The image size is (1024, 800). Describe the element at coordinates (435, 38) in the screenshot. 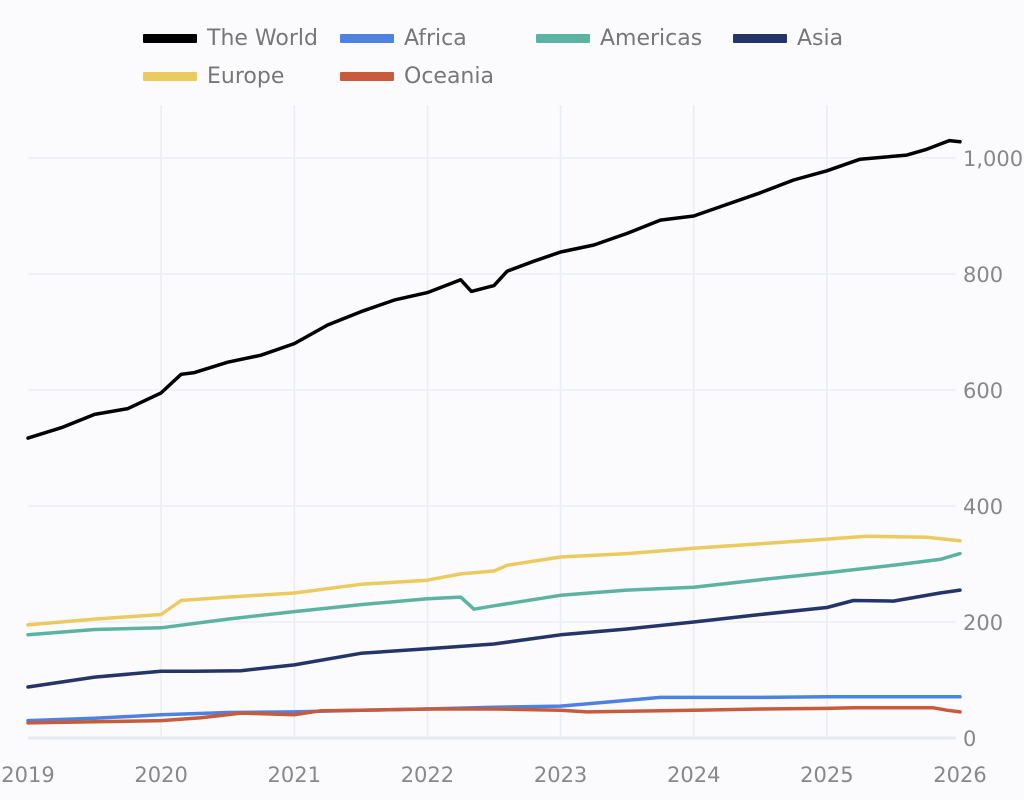

I see `legend-label: Africa` at that location.